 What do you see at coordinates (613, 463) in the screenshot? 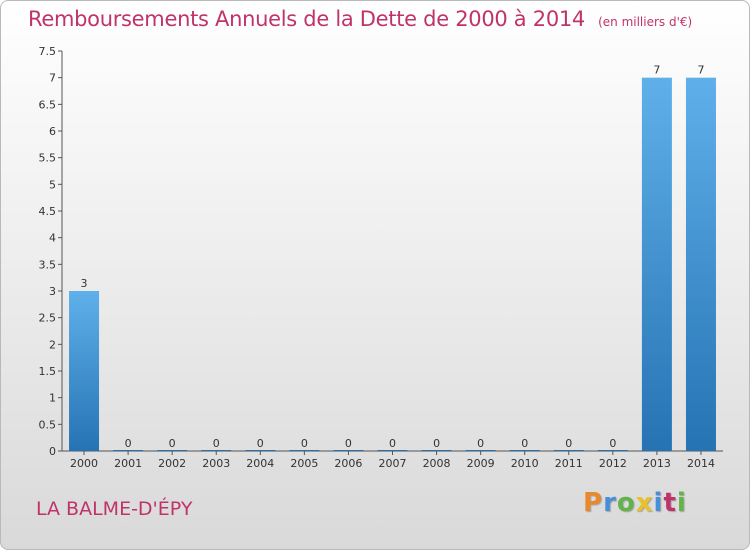
I see `x-tick-label: 2012` at bounding box center [613, 463].